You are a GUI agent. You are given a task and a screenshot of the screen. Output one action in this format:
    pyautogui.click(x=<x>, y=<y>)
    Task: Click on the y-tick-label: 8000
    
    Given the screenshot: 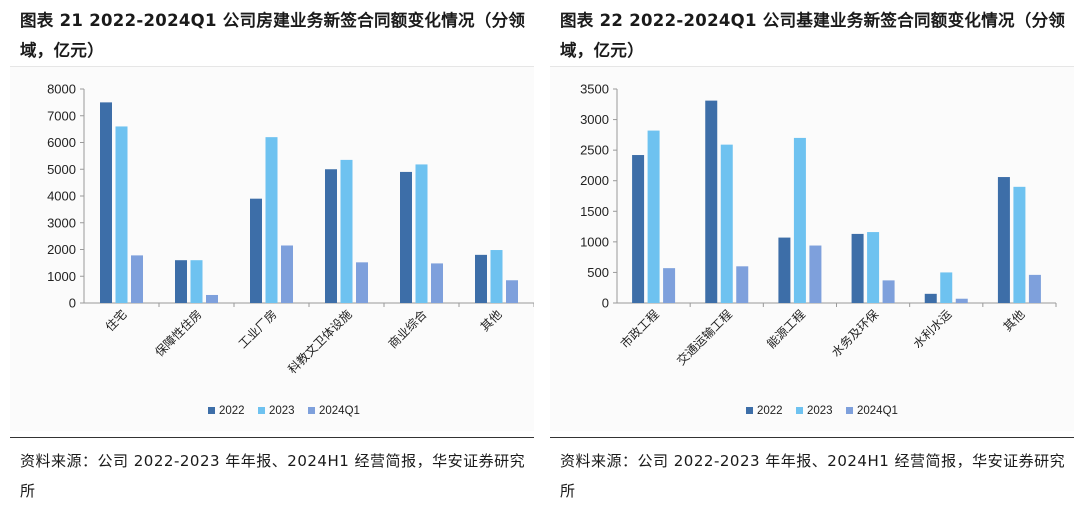 What is the action you would take?
    pyautogui.click(x=61, y=89)
    